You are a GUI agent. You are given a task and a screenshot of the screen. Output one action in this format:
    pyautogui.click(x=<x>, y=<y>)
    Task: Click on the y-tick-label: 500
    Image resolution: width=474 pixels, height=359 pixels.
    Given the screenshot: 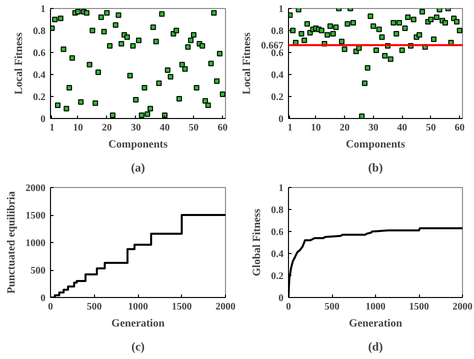 What is the action you would take?
    pyautogui.click(x=38, y=271)
    